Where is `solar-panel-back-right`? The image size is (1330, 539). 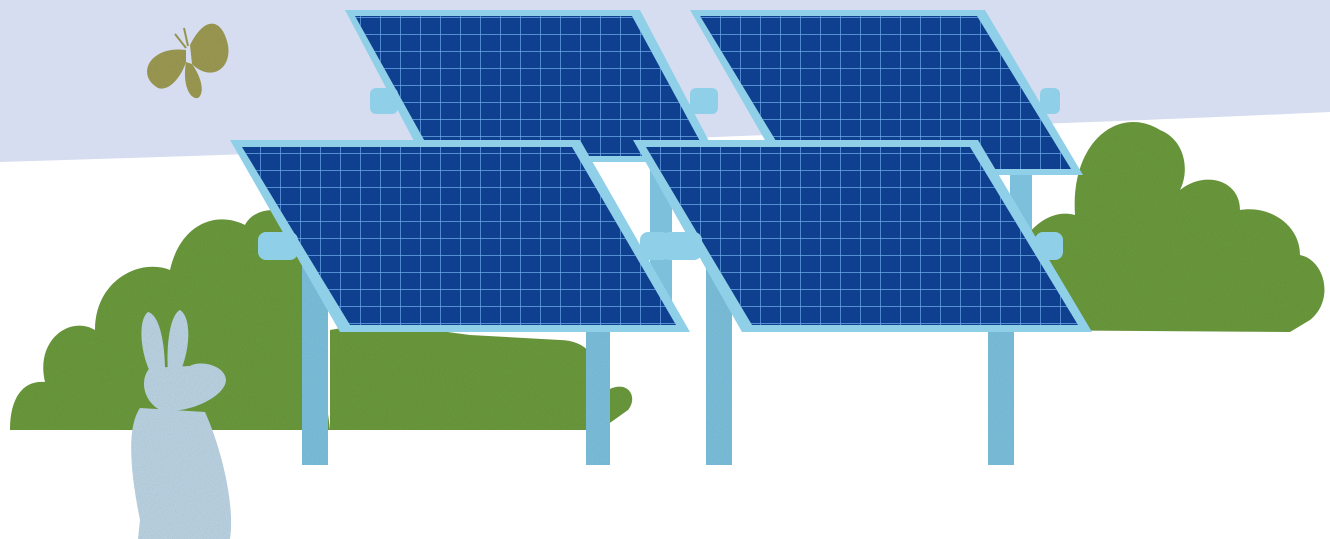
solar-panel-back-right is located at coordinates (886, 92).